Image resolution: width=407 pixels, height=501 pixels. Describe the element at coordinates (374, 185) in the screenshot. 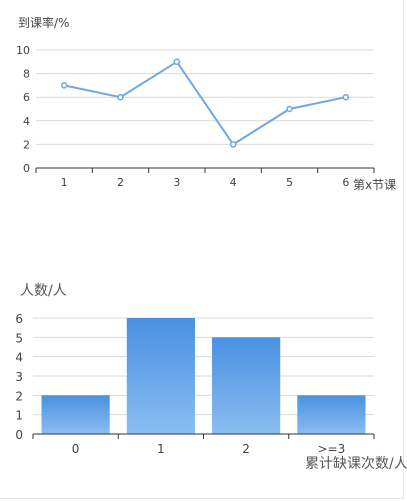

I see `line-chart-xlabel: 第x节课` at that location.